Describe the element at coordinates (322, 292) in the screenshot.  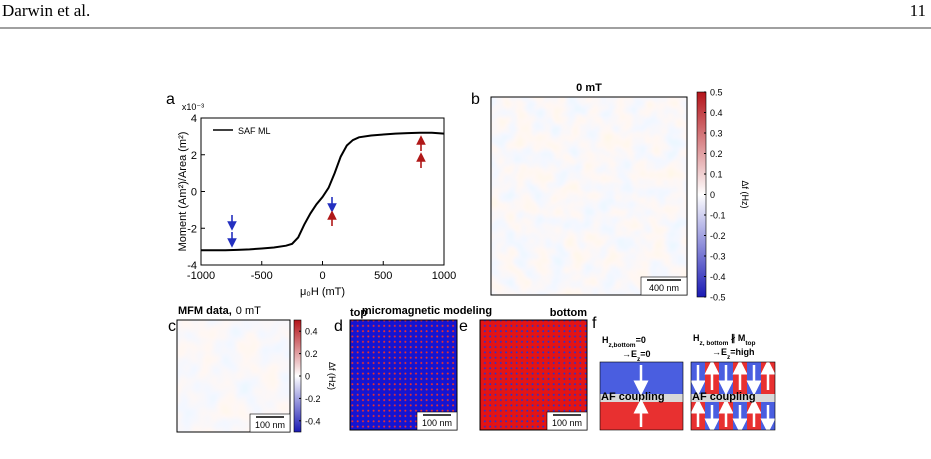
I see `x-axis-label: μ₀H (mT)` at that location.